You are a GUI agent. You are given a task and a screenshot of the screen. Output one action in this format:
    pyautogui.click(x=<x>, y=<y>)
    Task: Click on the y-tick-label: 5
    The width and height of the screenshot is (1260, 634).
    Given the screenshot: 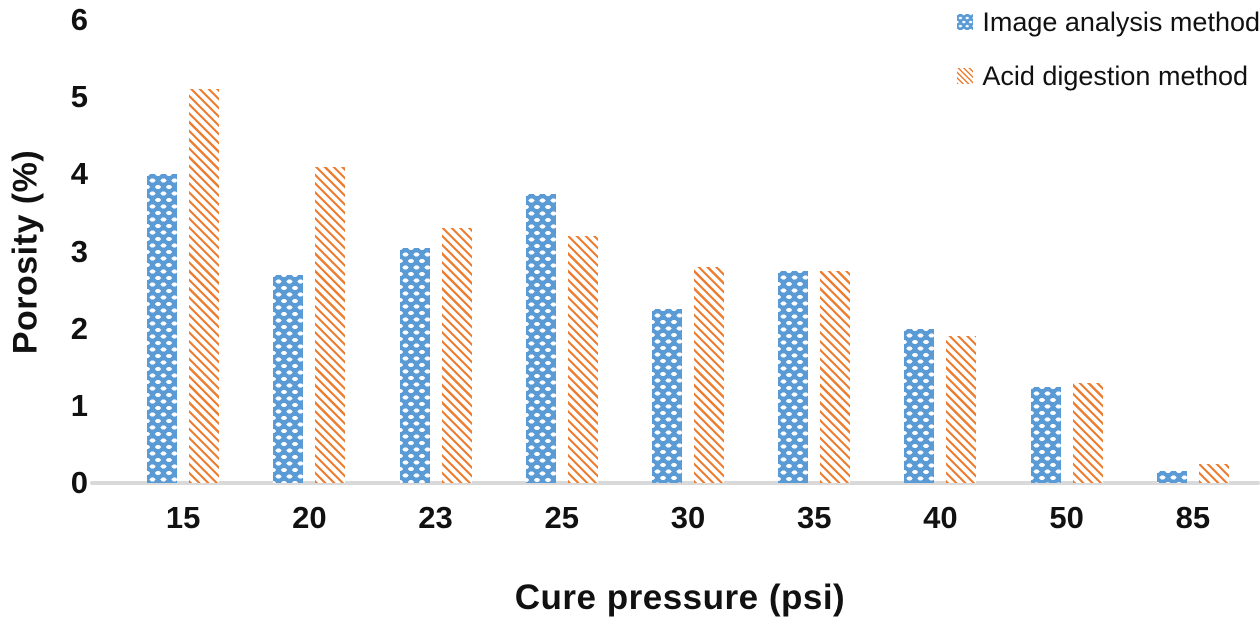 What is the action you would take?
    pyautogui.click(x=79, y=97)
    